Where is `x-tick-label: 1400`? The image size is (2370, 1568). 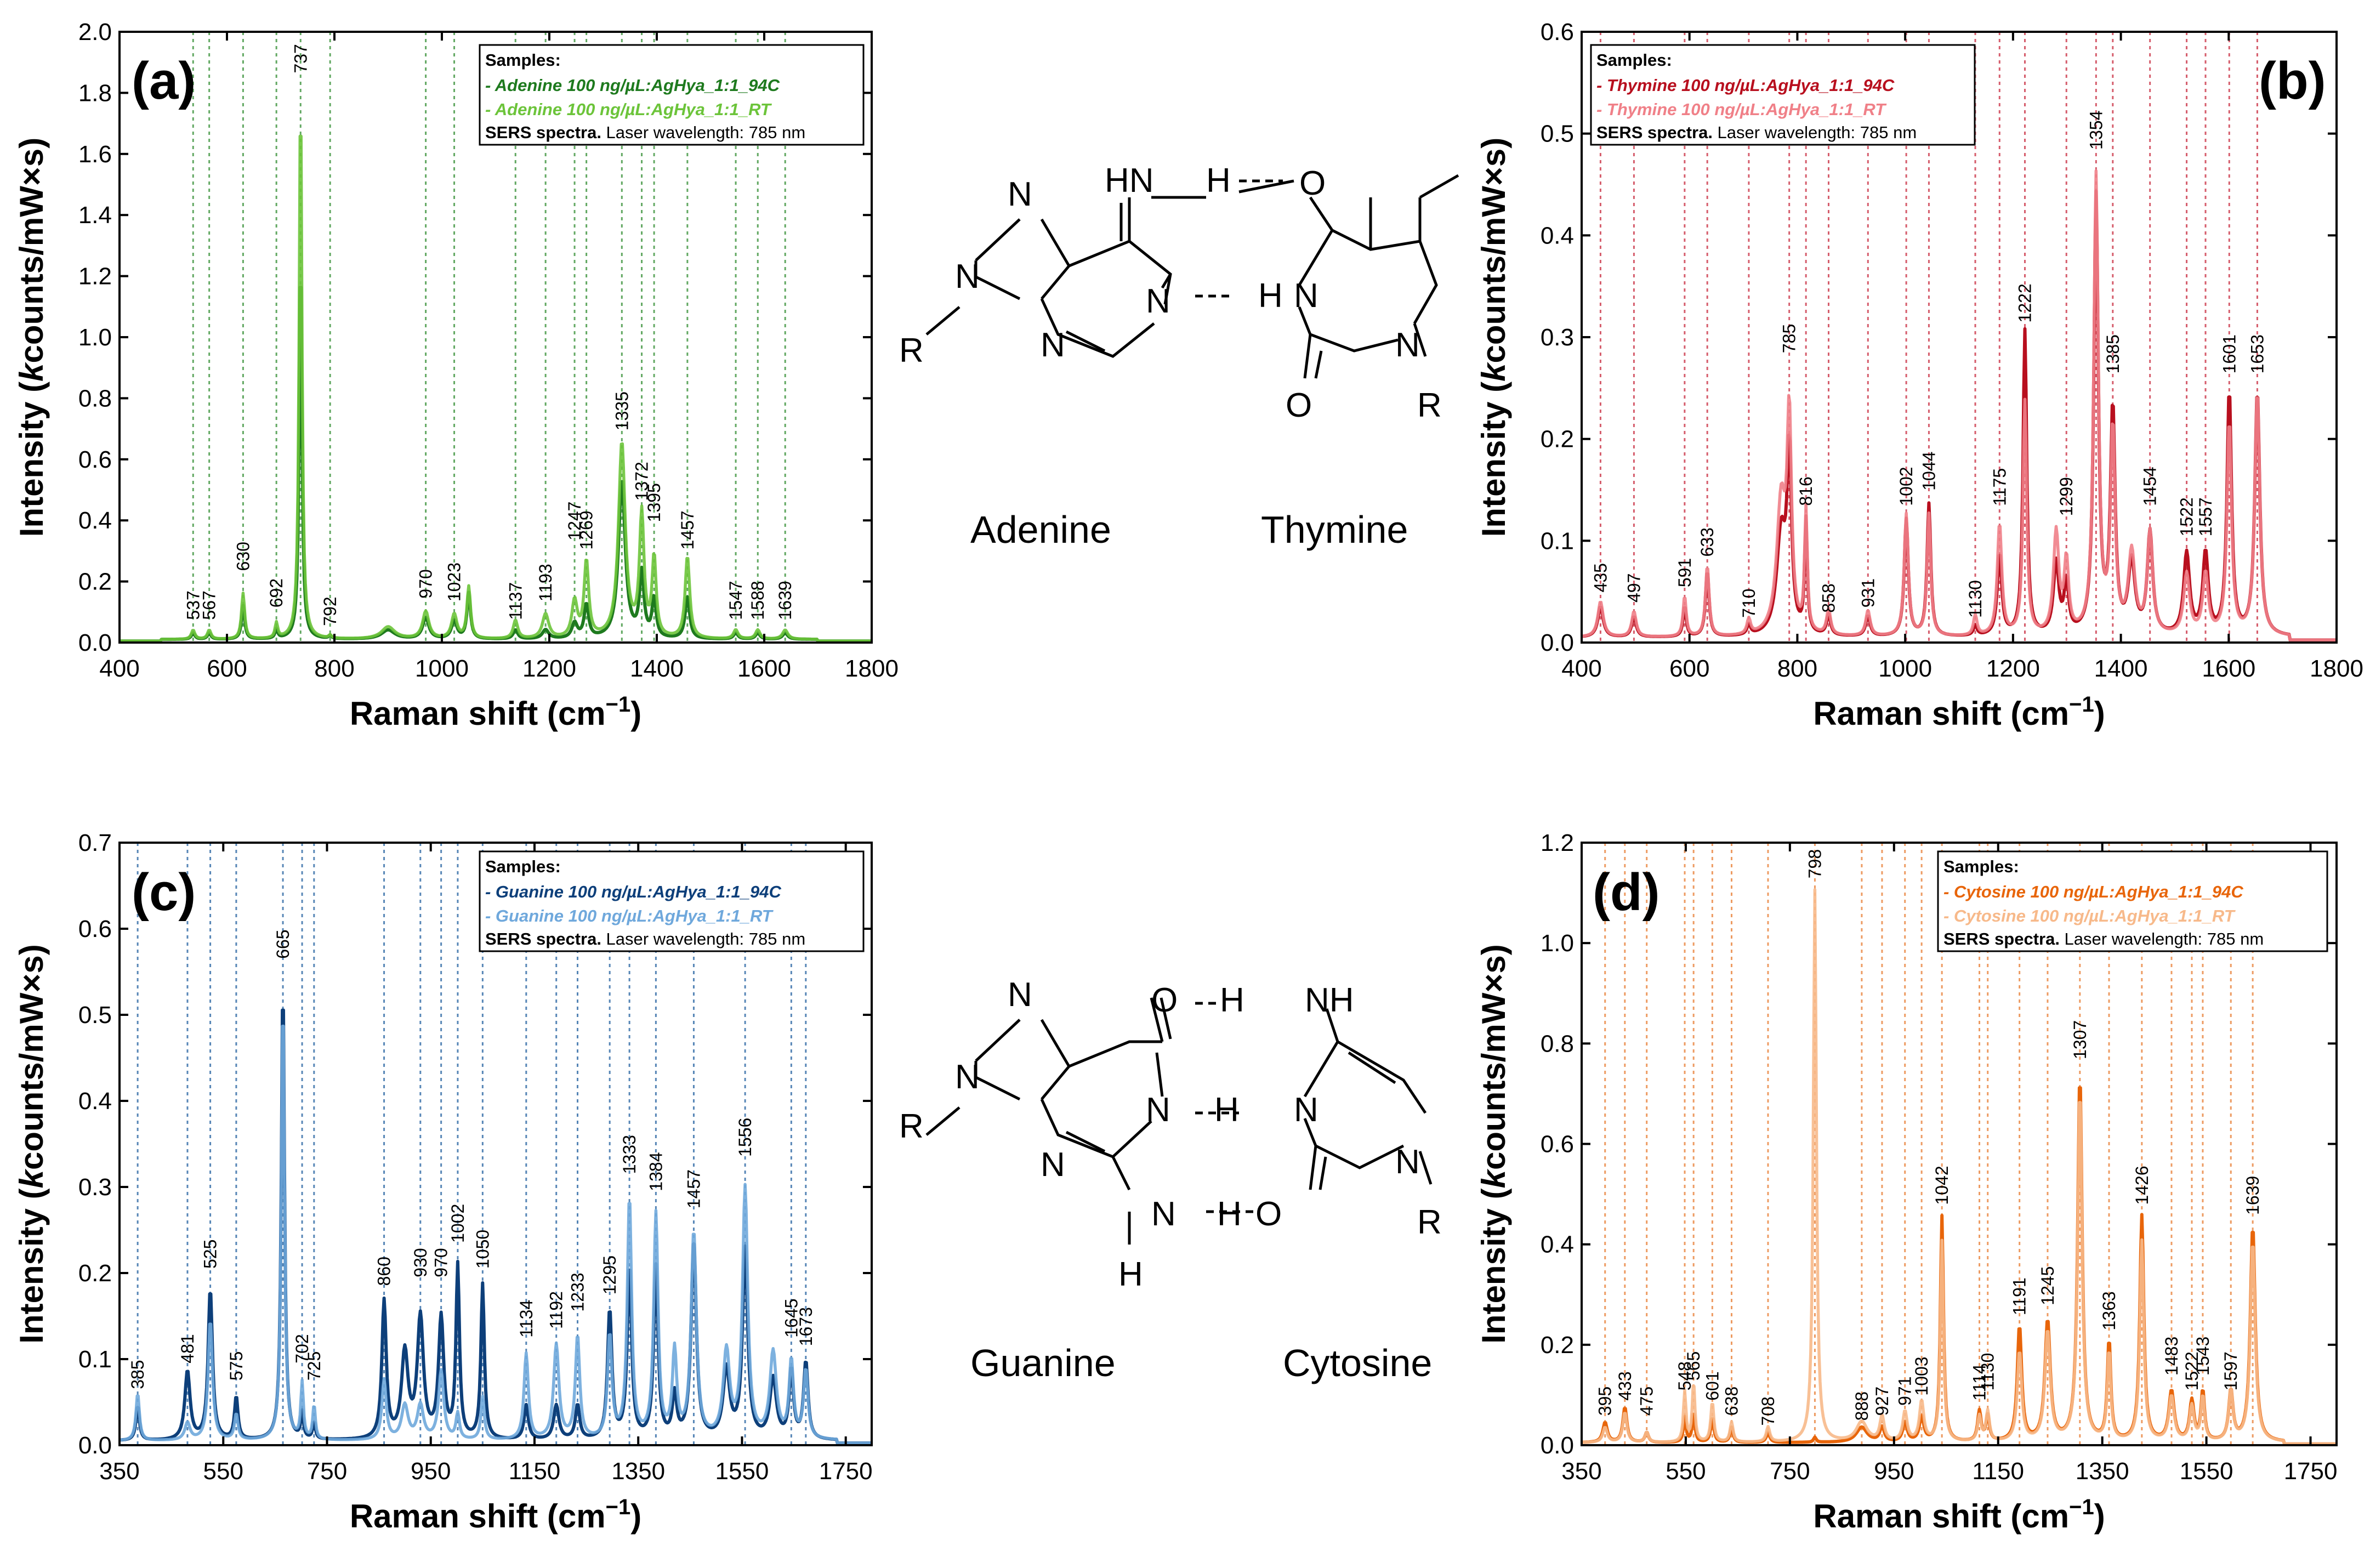
x-tick-label: 1400 is located at coordinates (657, 668).